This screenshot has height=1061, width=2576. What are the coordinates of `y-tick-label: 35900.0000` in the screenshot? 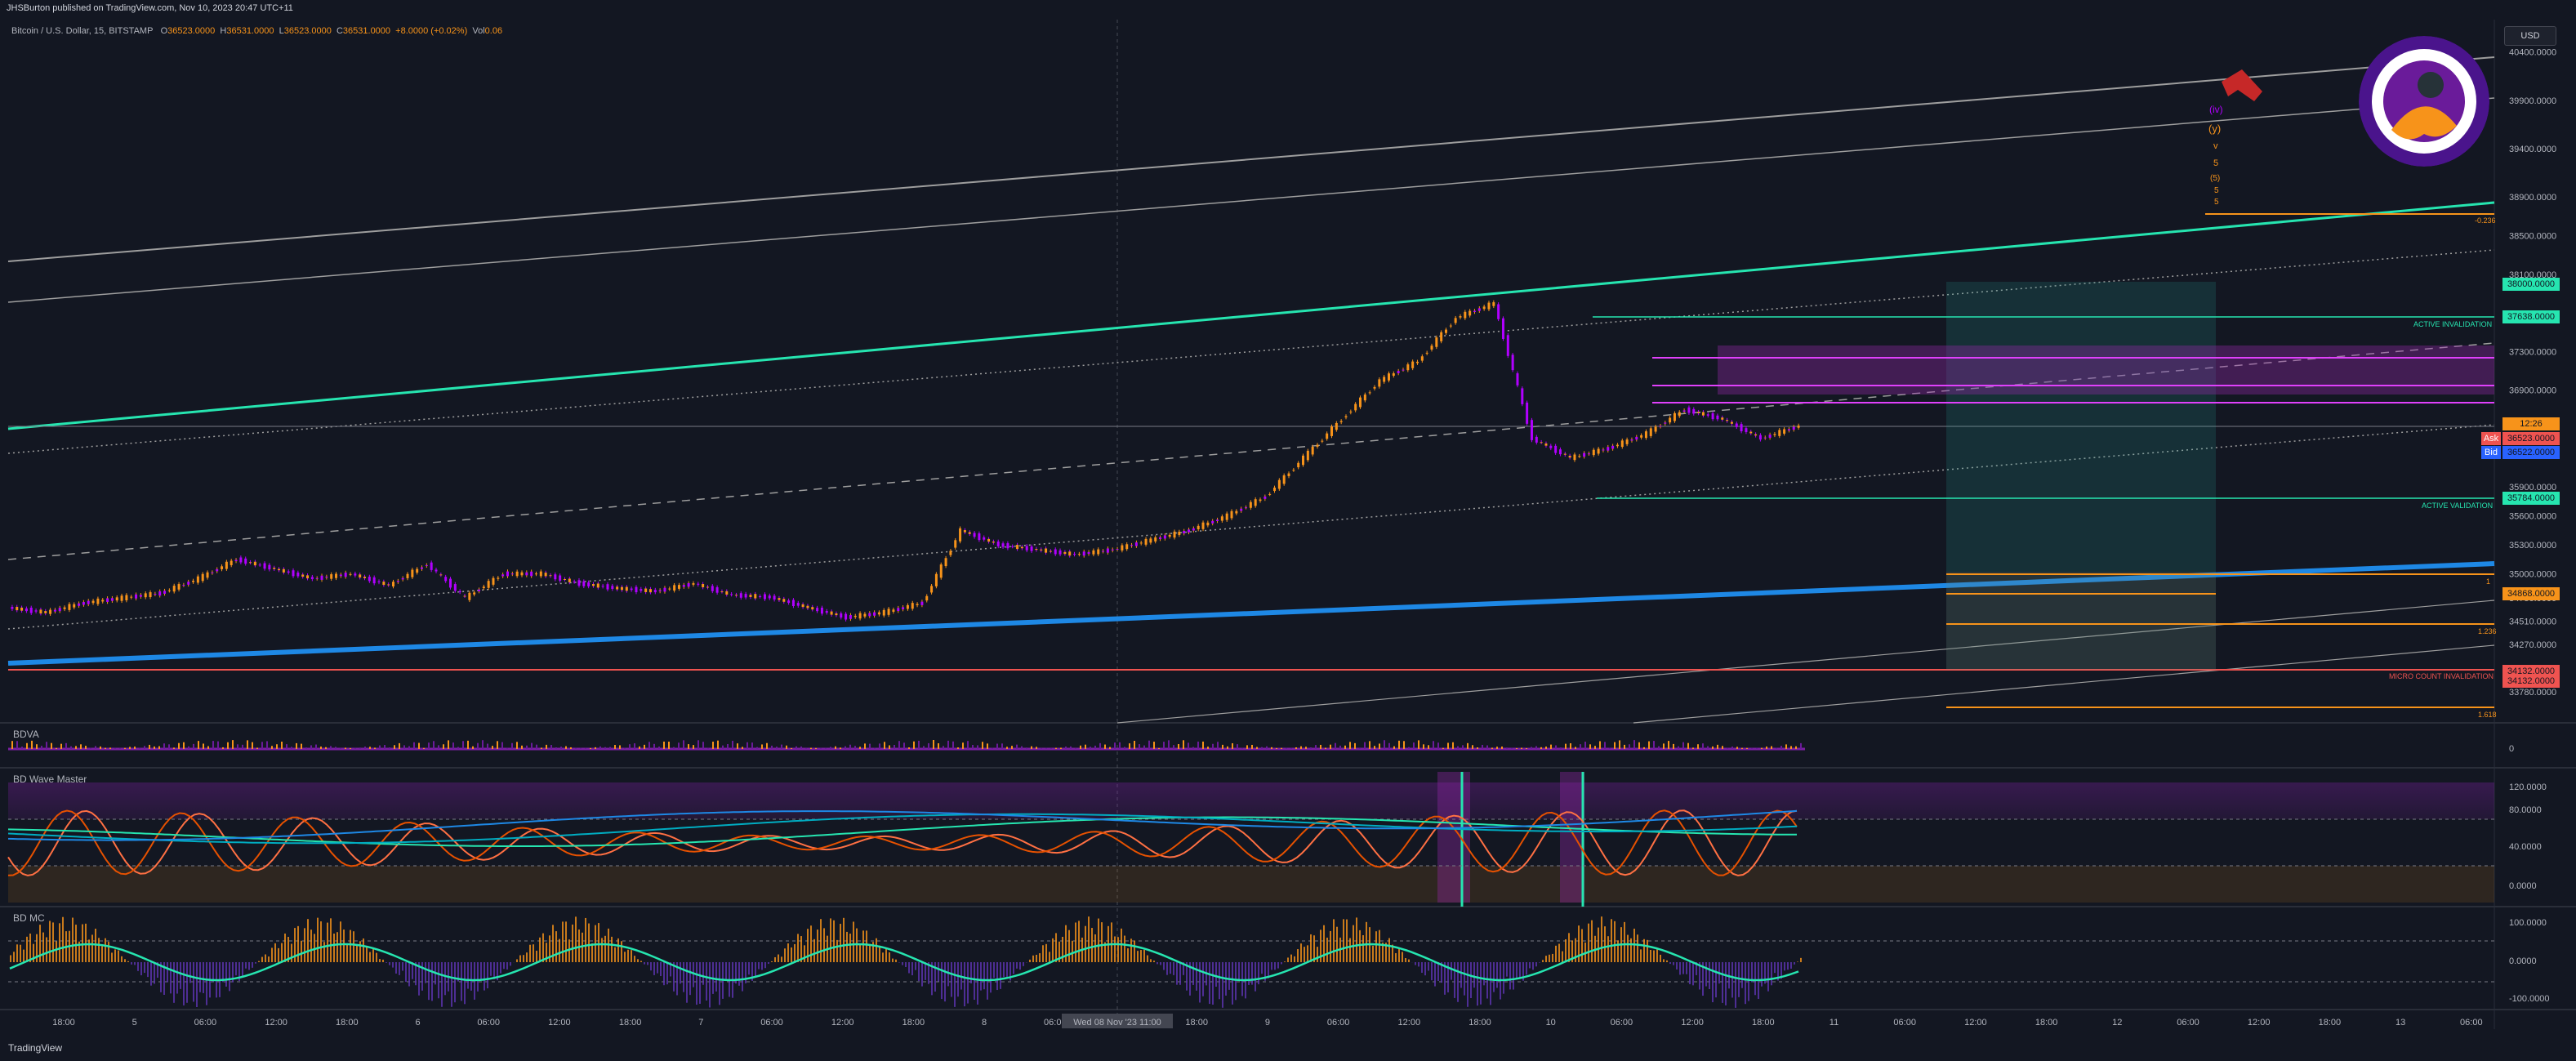 It's located at (2532, 488).